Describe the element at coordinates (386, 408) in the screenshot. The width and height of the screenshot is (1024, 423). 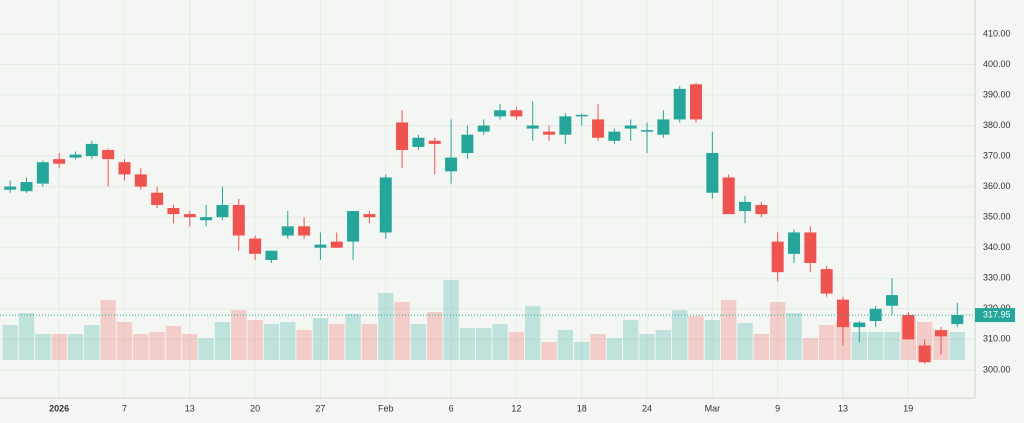
I see `x-tick-label: Feb` at that location.